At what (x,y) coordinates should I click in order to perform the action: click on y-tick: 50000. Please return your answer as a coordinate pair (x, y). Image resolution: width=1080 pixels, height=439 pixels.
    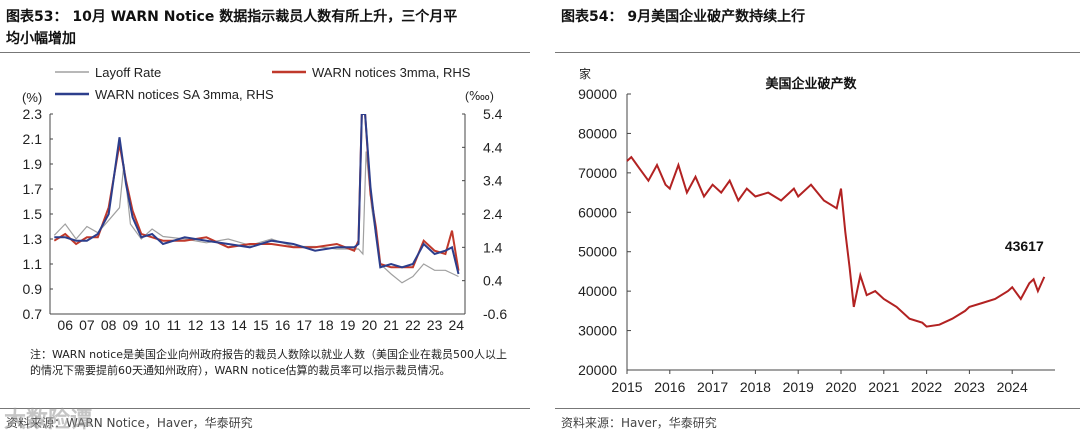
    Looking at the image, I should click on (597, 252).